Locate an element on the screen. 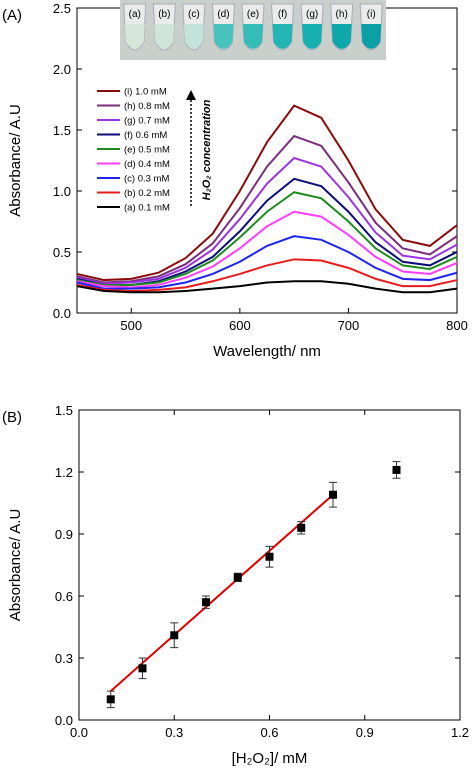  x-tick-label: 600 is located at coordinates (240, 325).